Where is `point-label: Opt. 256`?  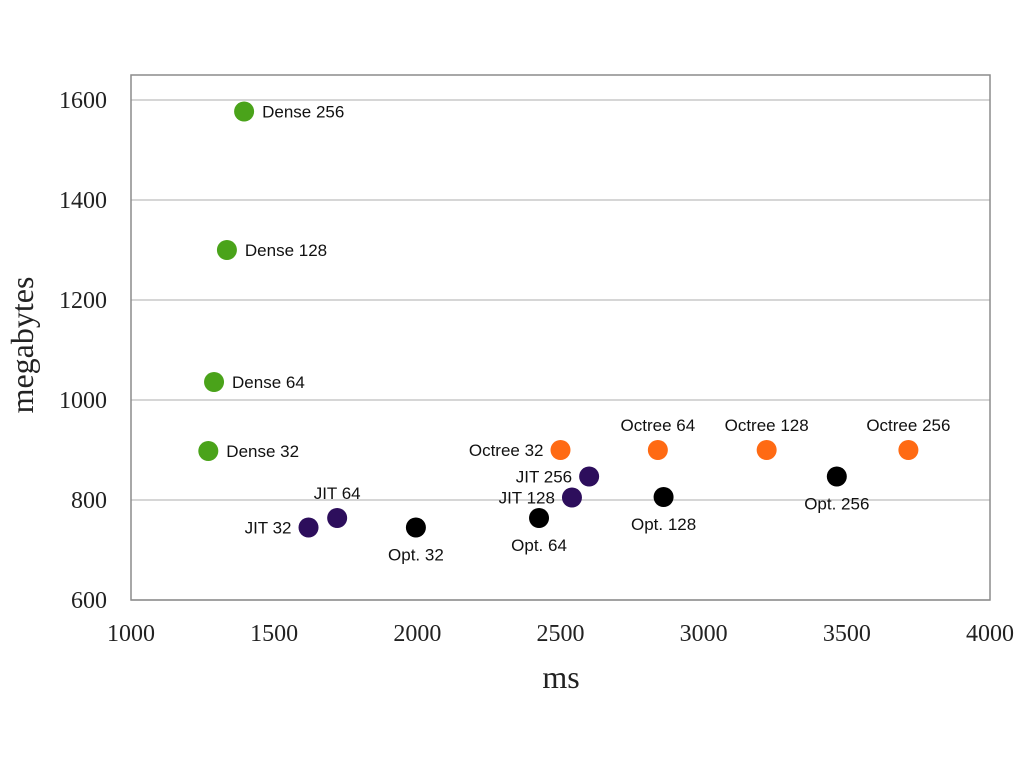 point-label: Opt. 256 is located at coordinates (836, 504).